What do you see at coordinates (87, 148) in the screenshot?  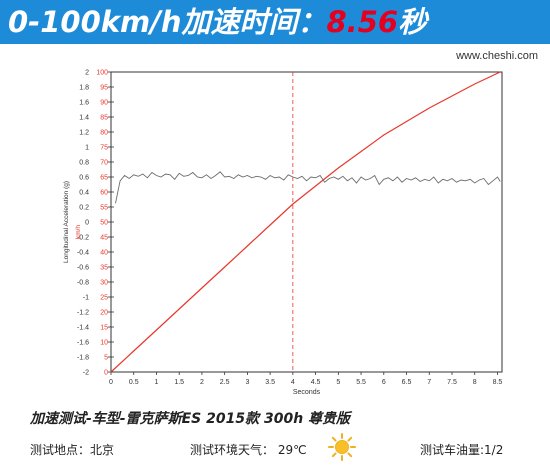 I see `y-left-tick-label: 1` at bounding box center [87, 148].